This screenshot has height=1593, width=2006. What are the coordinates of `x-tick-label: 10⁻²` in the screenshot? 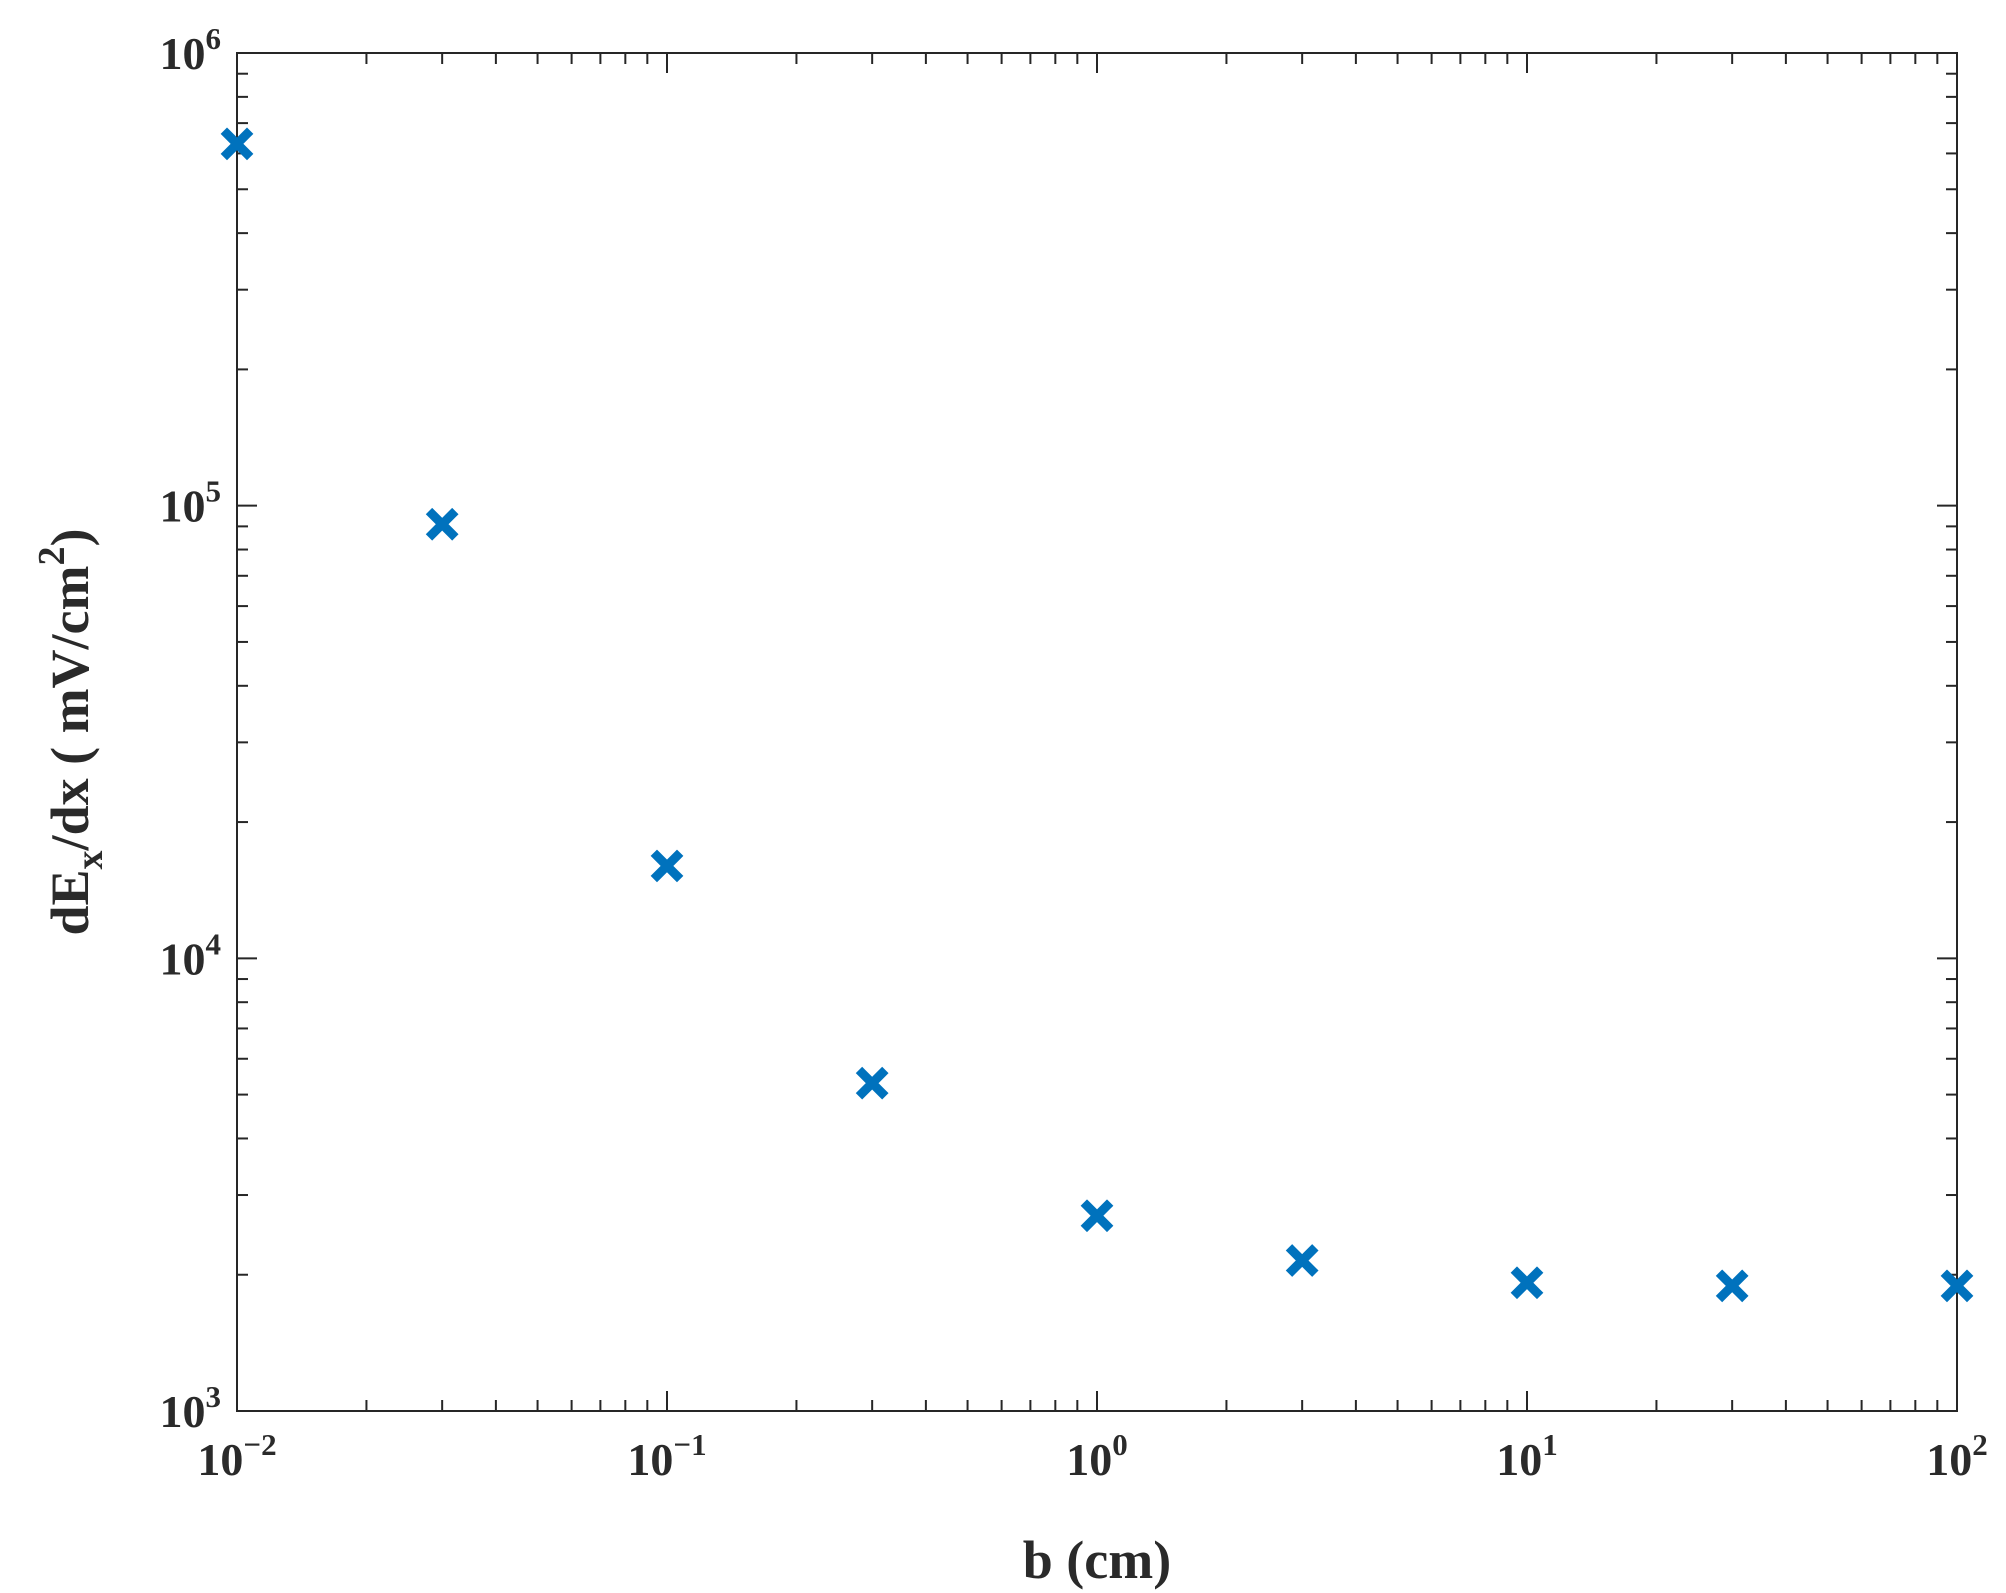 It's located at (236, 1456).